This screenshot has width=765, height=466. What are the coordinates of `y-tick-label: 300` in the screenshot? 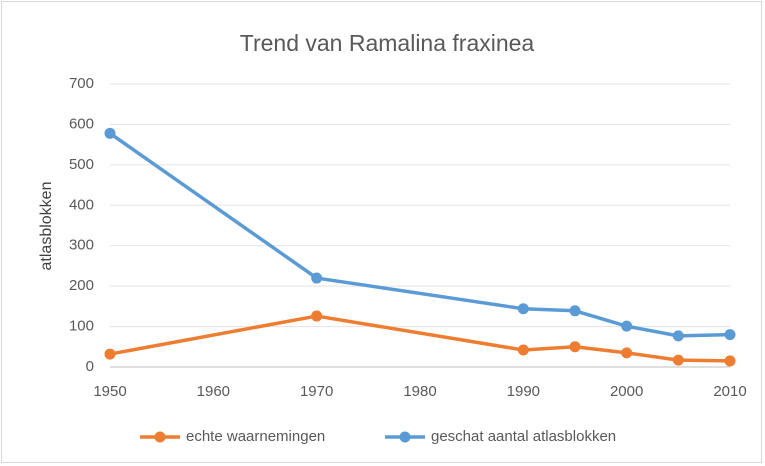 It's located at (81, 245).